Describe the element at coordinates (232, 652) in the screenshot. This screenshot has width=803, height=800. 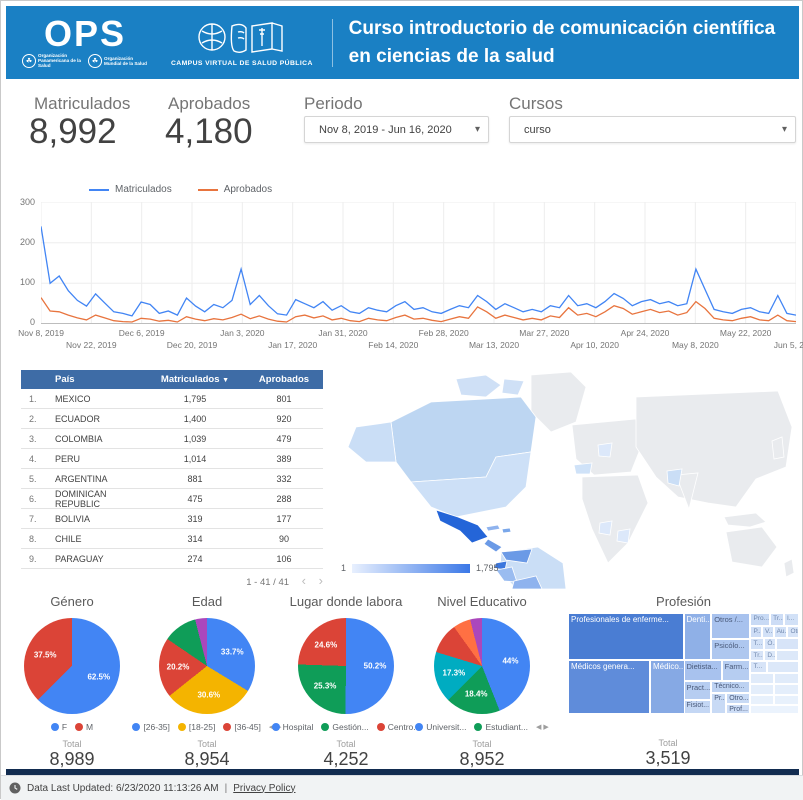
I see `pie-slice-label: 33.7%` at that location.